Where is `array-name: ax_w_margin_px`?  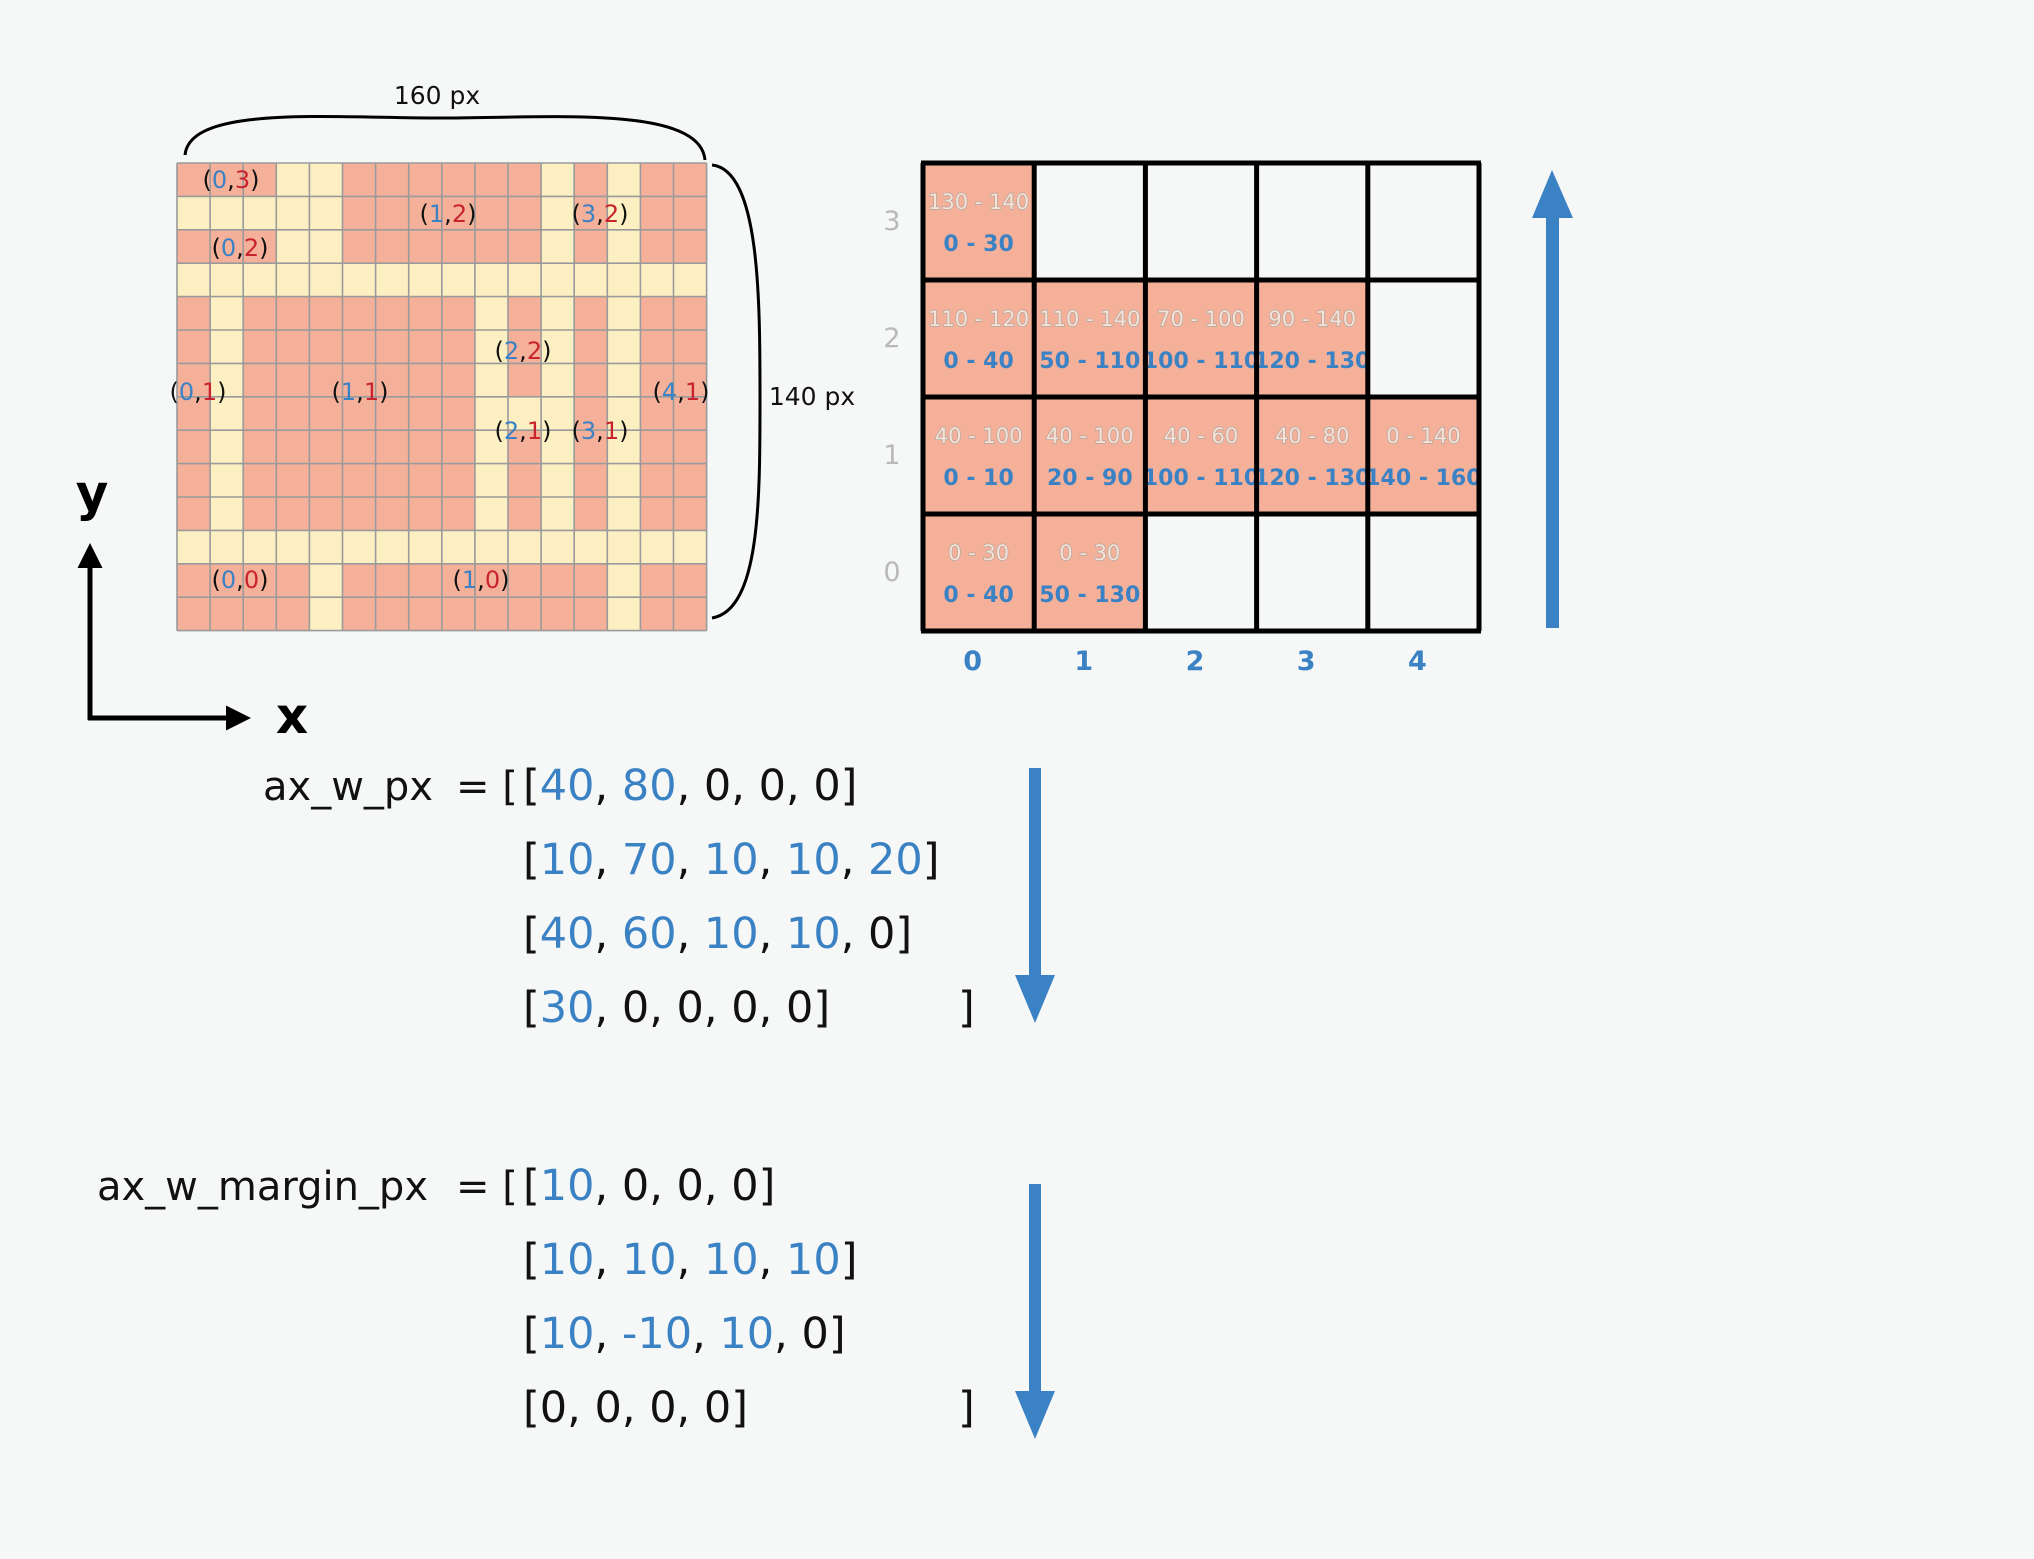 array-name: ax_w_margin_px is located at coordinates (262, 1187).